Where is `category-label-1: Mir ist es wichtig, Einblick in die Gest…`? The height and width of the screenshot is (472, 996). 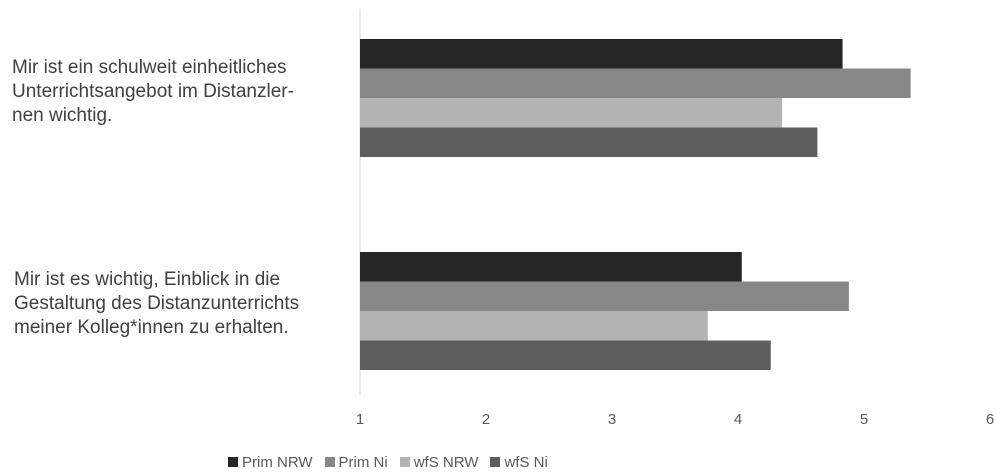 category-label-1: Mir ist es wichtig, Einblick in die Gest… is located at coordinates (156, 304).